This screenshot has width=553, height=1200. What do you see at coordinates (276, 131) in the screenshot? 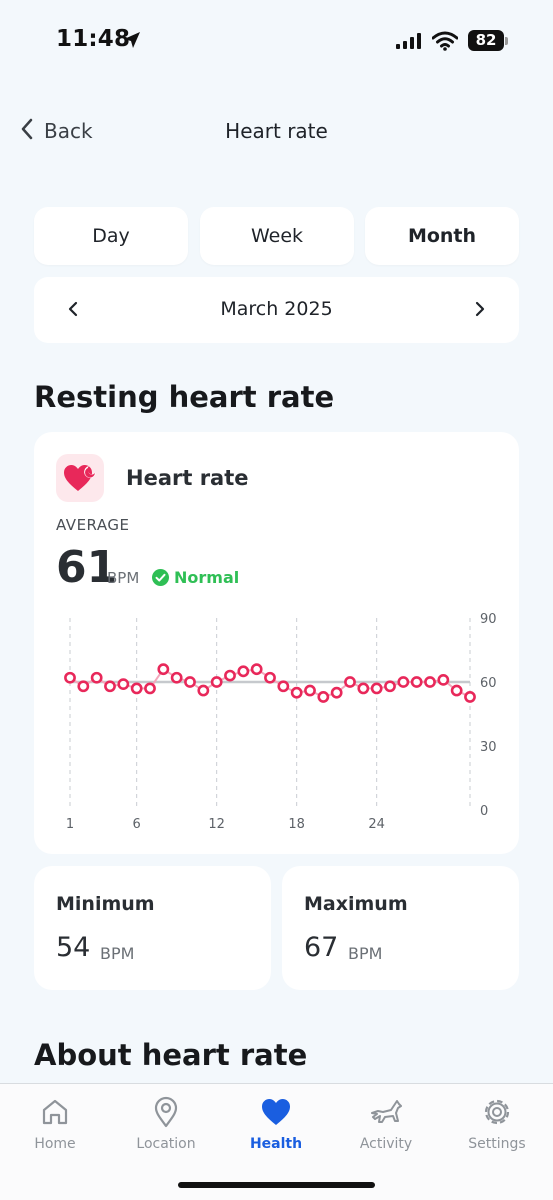
I see `page-title: Heart rate` at bounding box center [276, 131].